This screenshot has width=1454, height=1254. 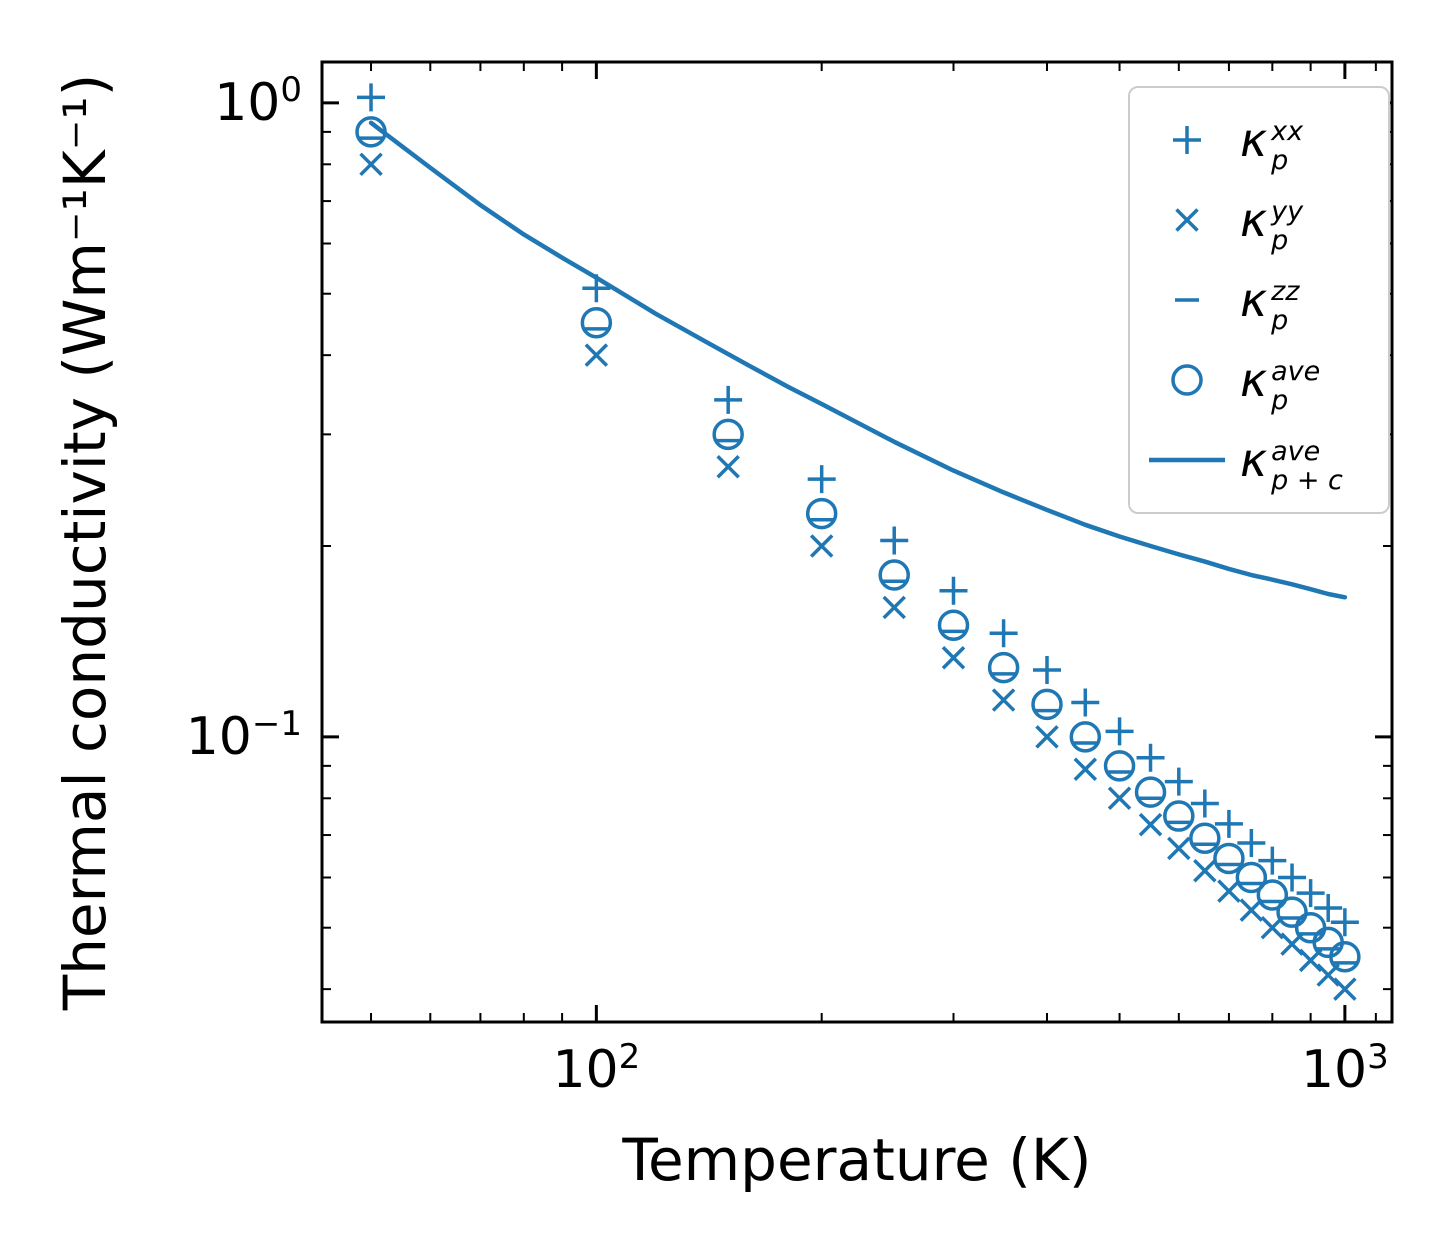 I want to click on legend: κ xx p κ yy p κ zz p κ ave p κ ave p + c, so click(x=1259, y=300).